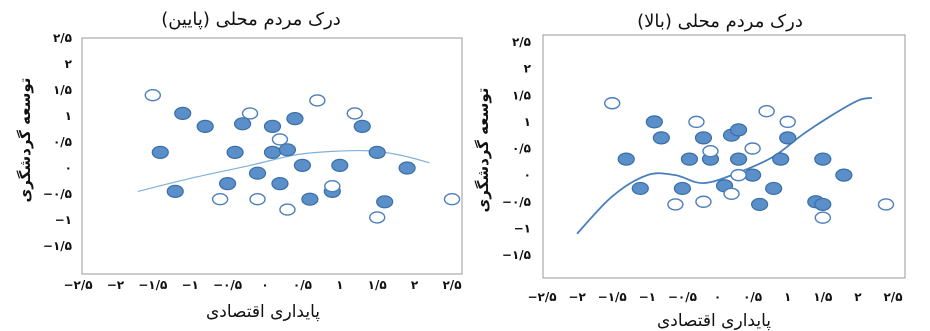 This screenshot has width=930, height=331. I want to click on chart-title: درک مردم محلی (پایین), so click(251, 19).